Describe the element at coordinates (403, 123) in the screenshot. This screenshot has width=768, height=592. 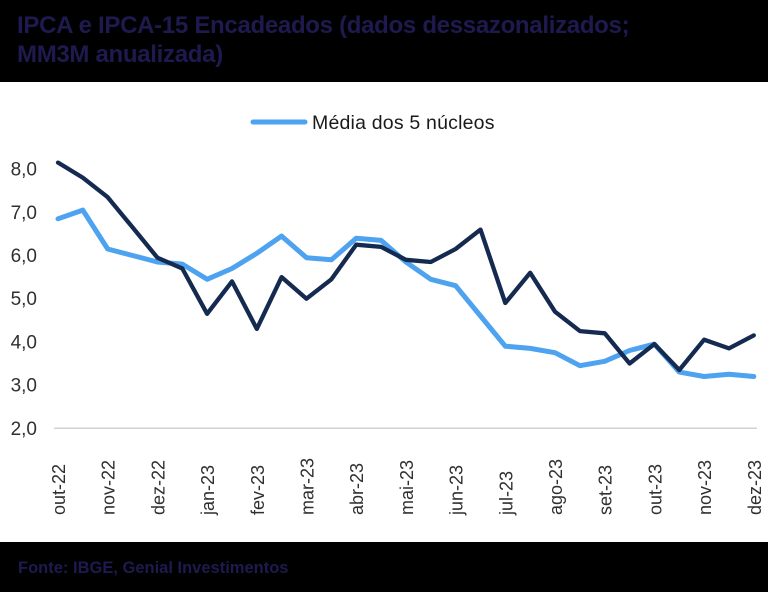
I see `legend-label: Média dos 5 núcleos` at that location.